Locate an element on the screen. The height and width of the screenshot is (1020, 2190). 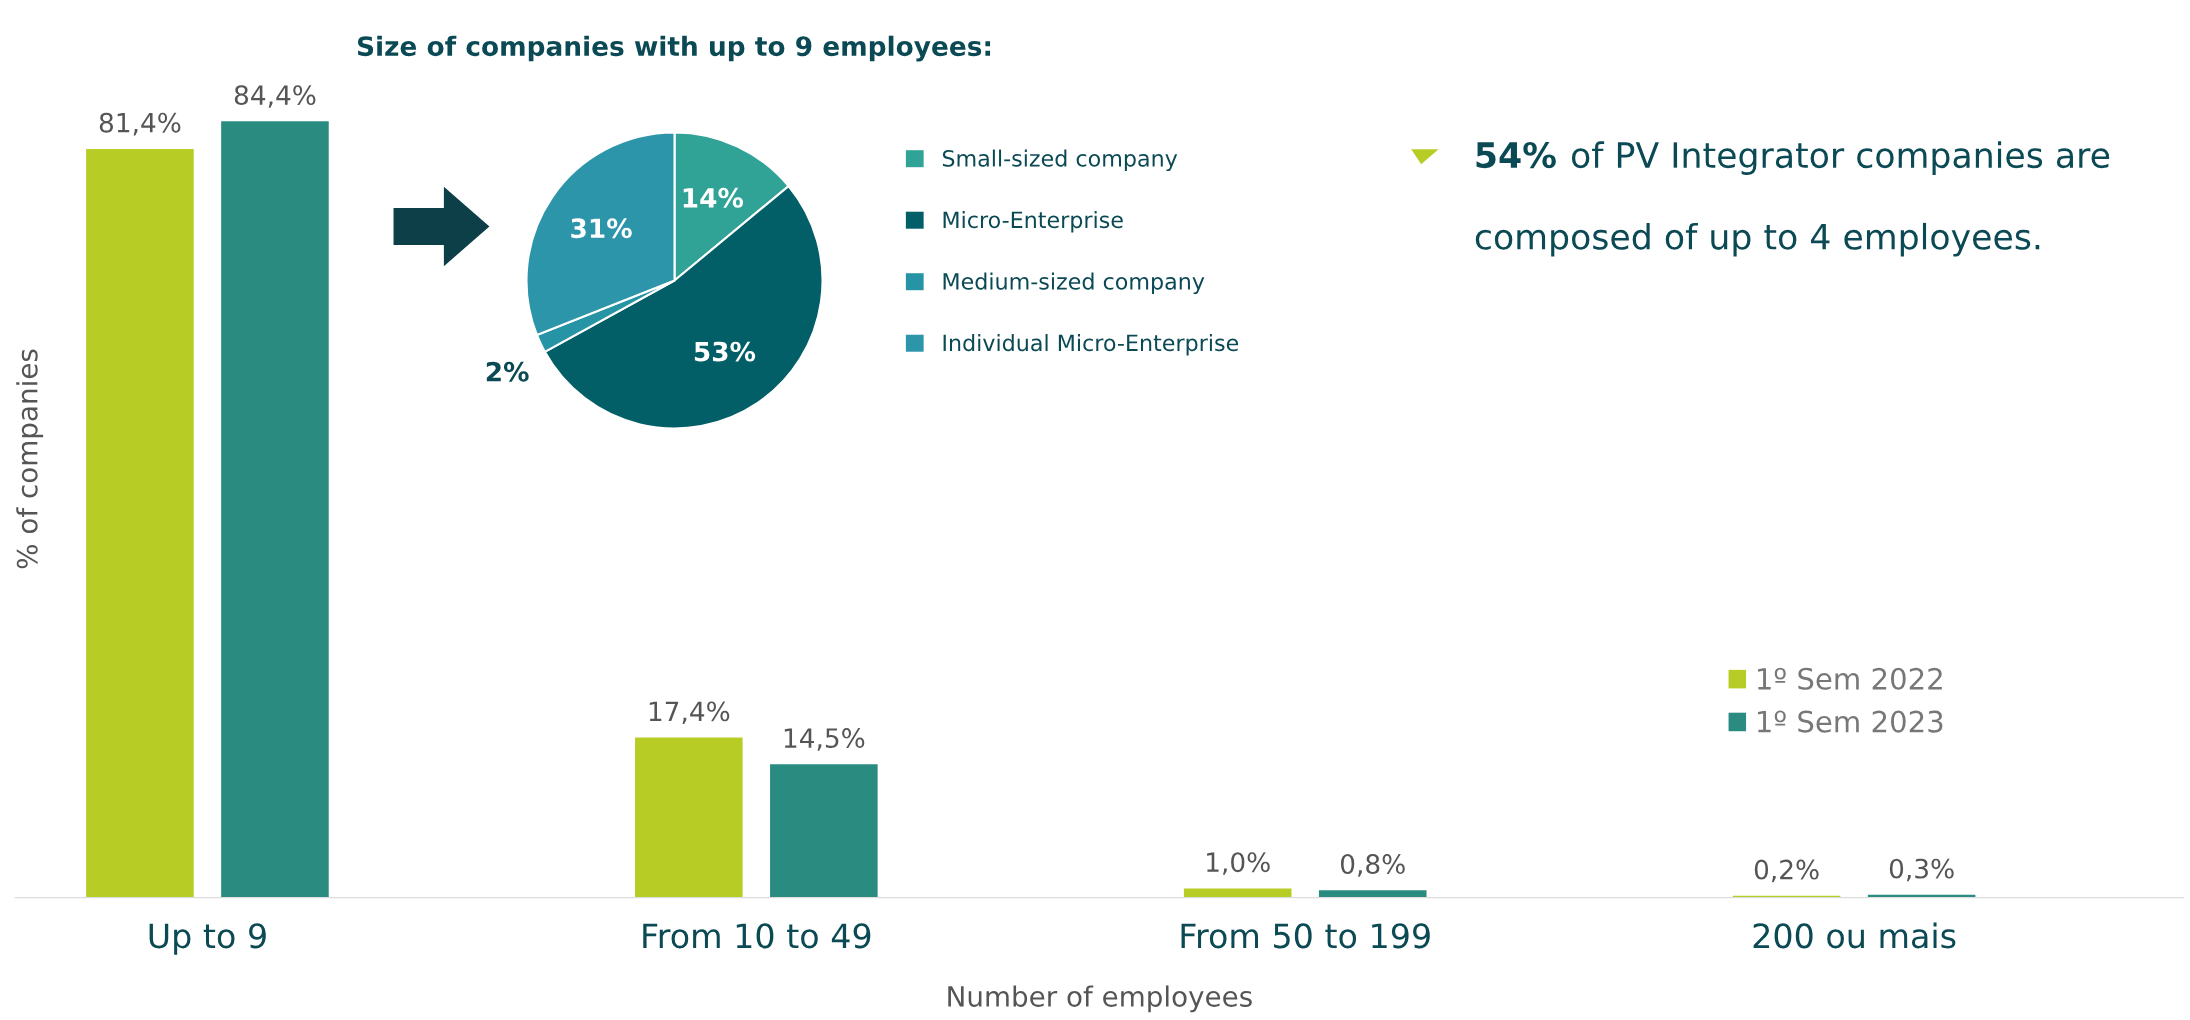
x-axis-title: Number of employees is located at coordinates (1100, 999).